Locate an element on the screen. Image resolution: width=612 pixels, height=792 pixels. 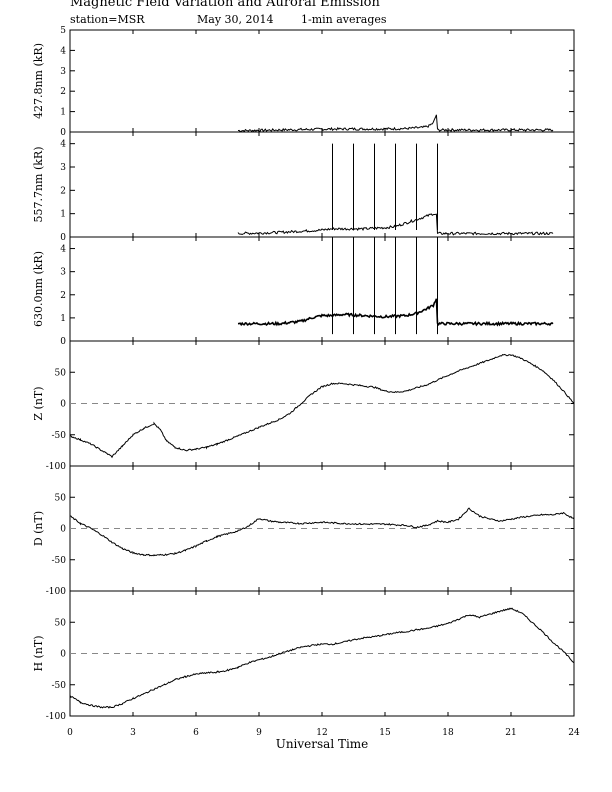
ytick-label-pZ: 50 is located at coordinates (61, 373).